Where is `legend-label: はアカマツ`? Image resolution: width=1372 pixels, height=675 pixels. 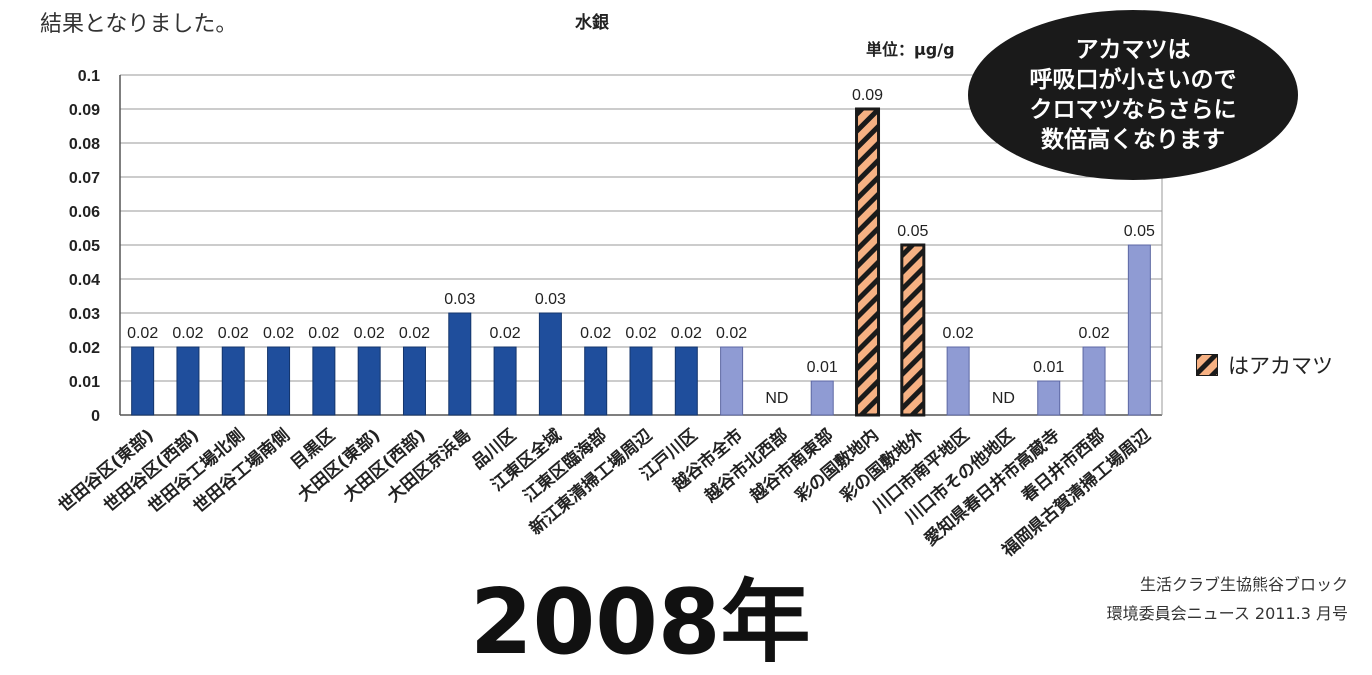
legend-label: はアカマツ is located at coordinates (1280, 366).